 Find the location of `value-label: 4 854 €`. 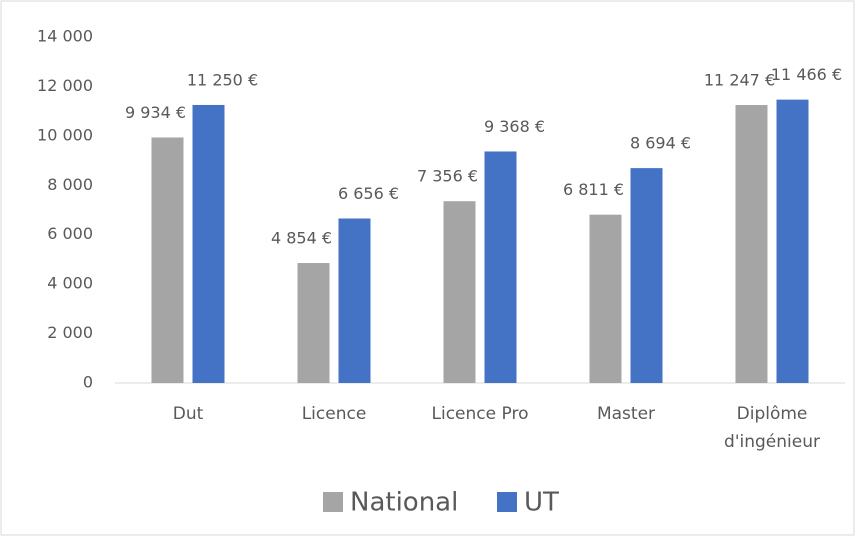

value-label: 4 854 € is located at coordinates (301, 238).